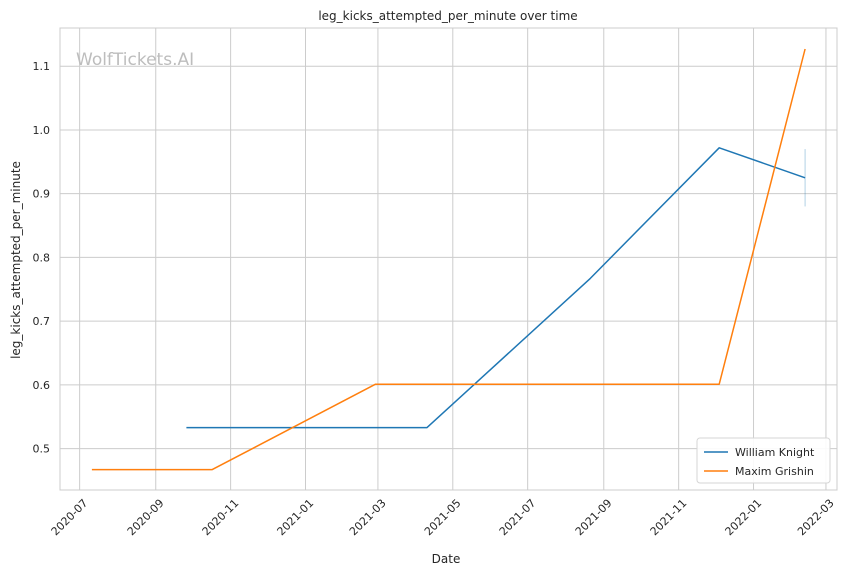  What do you see at coordinates (774, 471) in the screenshot?
I see `legend-label-maxim-grishin: Maxim Grishin` at bounding box center [774, 471].